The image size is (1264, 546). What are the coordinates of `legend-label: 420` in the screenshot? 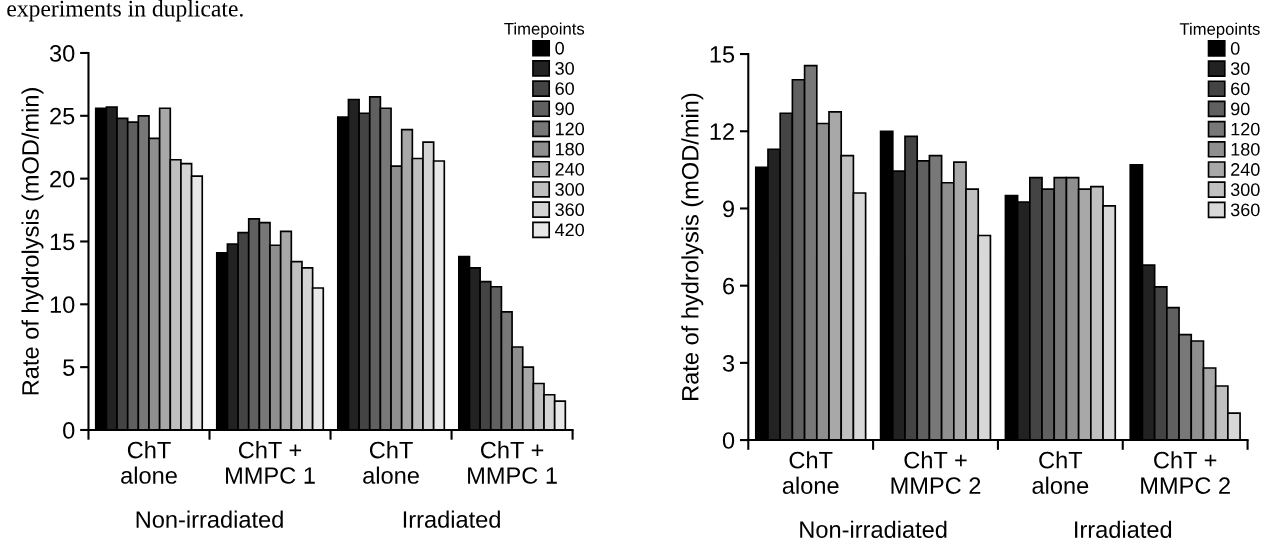 It's located at (570, 230).